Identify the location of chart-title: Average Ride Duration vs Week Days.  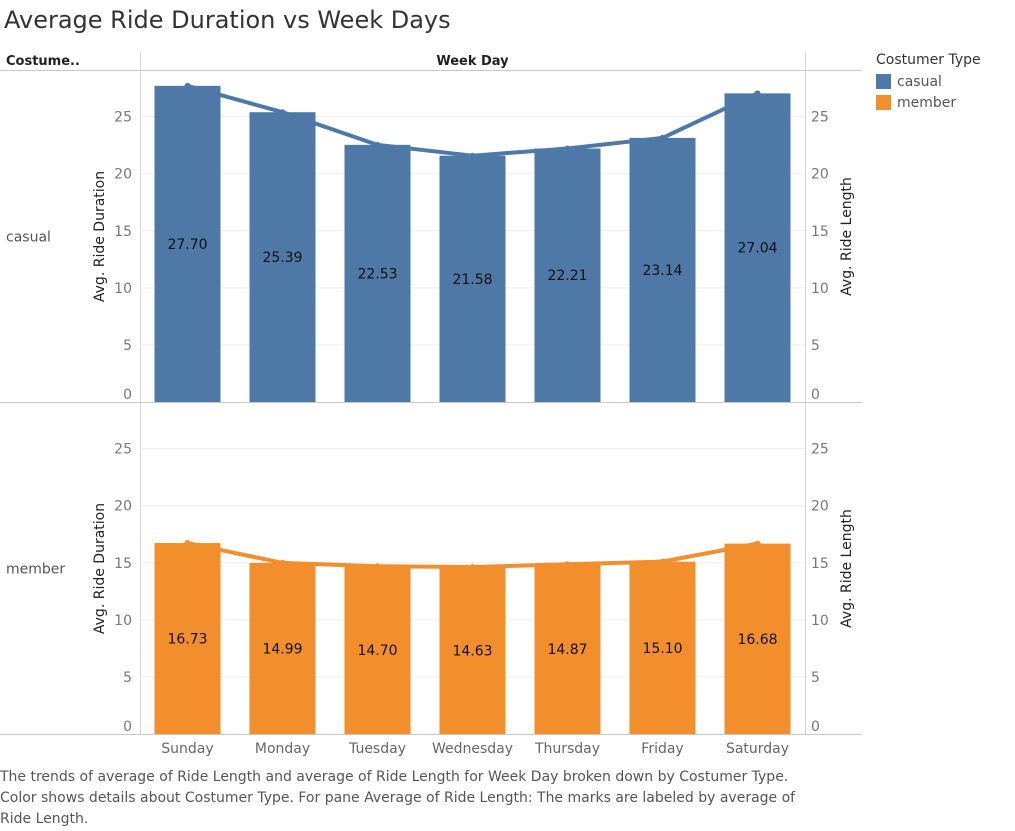
(227, 20).